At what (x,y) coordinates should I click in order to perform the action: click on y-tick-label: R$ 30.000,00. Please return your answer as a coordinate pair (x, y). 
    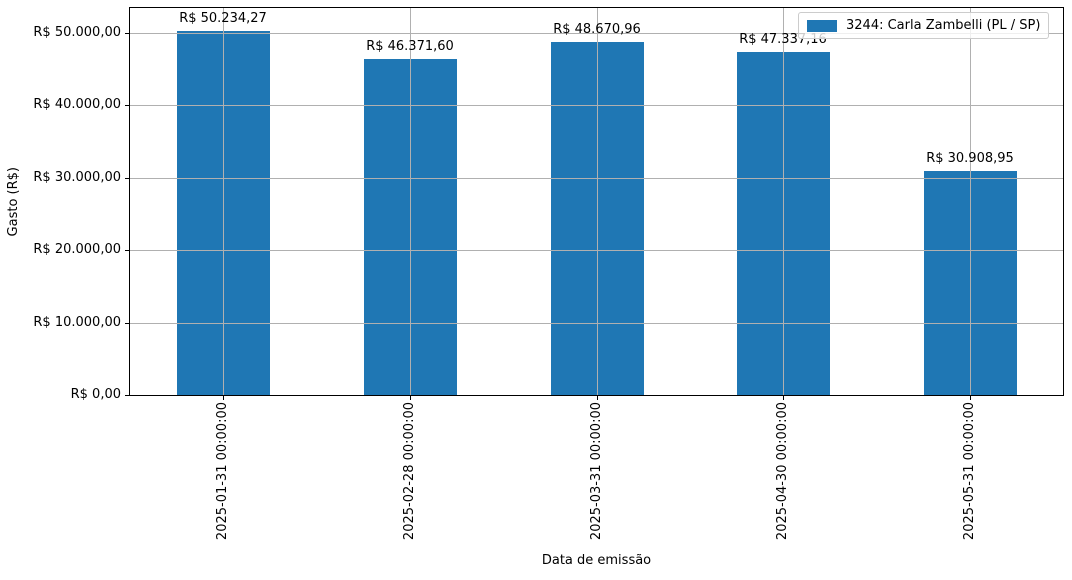
    Looking at the image, I should click on (77, 177).